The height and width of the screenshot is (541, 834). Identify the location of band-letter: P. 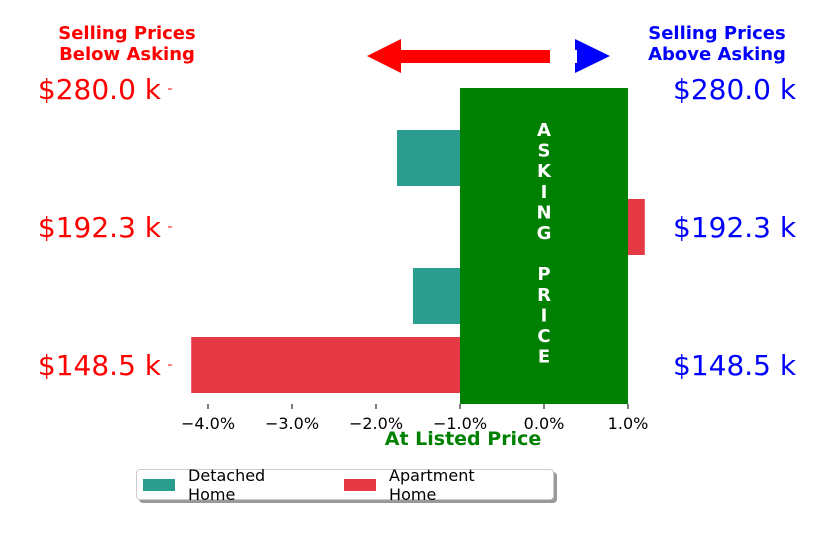
(543, 274).